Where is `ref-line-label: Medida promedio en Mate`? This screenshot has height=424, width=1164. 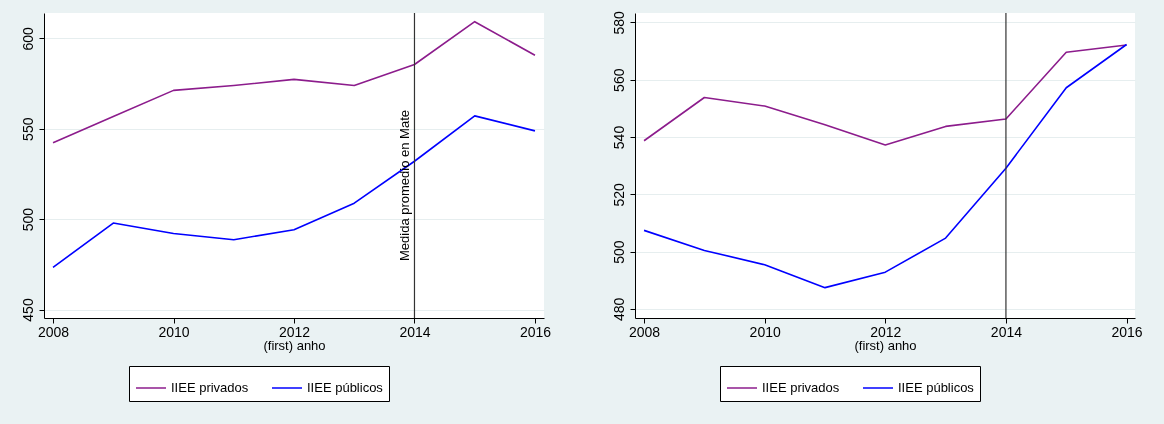
ref-line-label: Medida promedio en Mate is located at coordinates (405, 185).